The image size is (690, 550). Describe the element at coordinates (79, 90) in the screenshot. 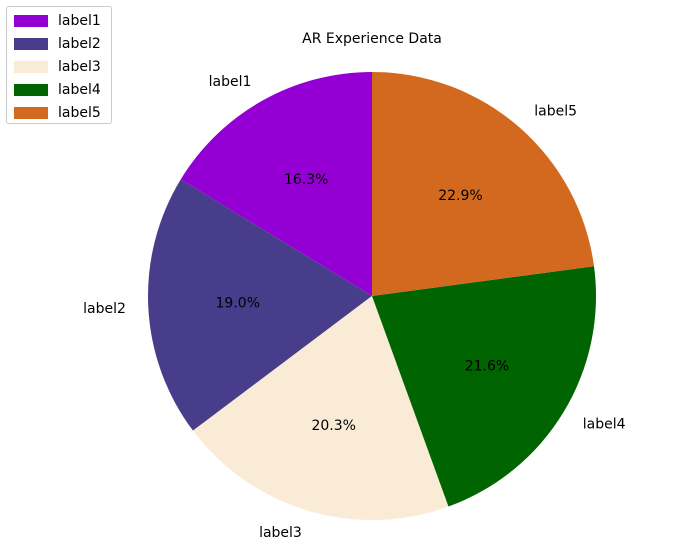

I see `legend-label-label4: label4` at that location.